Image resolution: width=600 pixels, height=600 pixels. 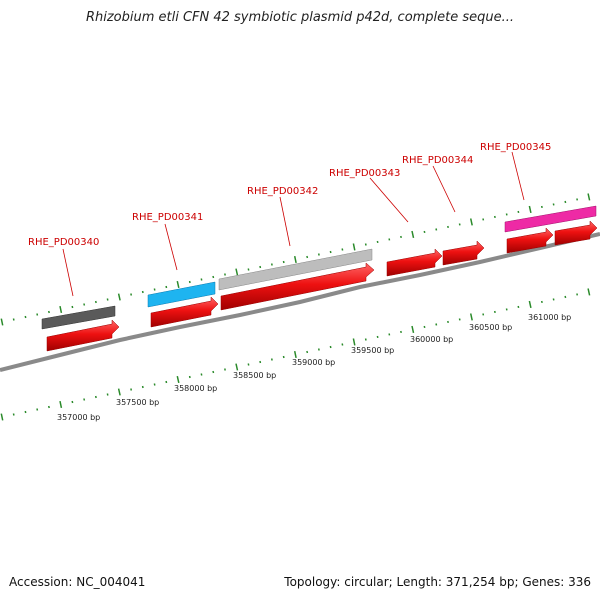 I want to click on gene-label-rhe-pd00342: RHE_PD00342, so click(x=282, y=191).